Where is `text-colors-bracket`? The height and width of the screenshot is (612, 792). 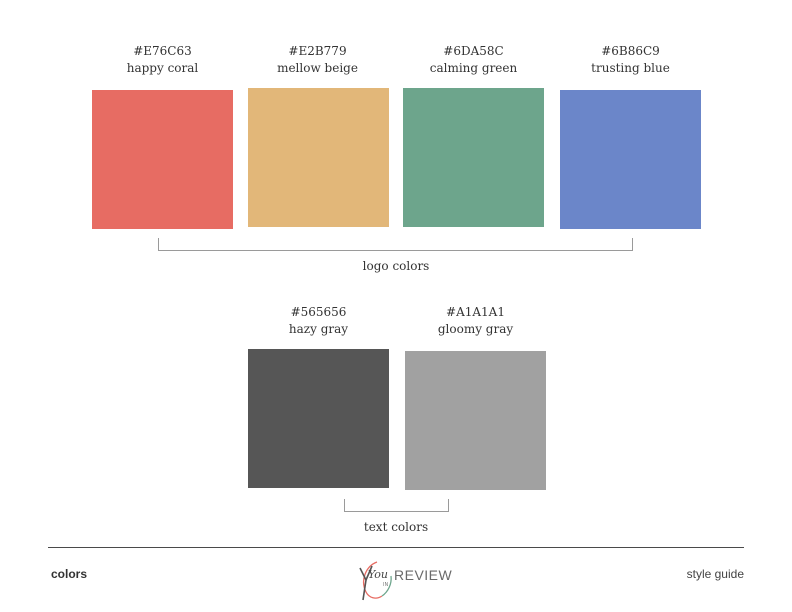 text-colors-bracket is located at coordinates (396, 505).